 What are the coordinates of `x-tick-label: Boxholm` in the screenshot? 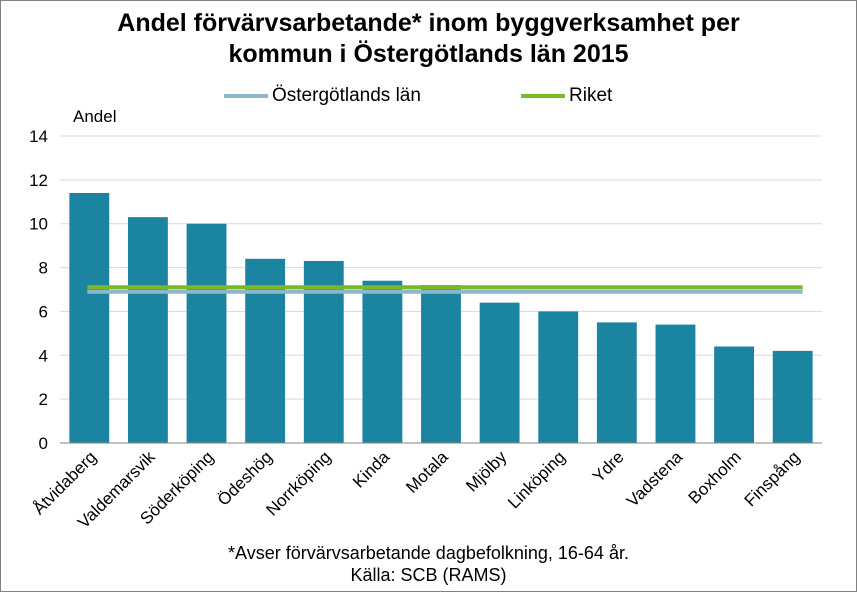 It's located at (715, 477).